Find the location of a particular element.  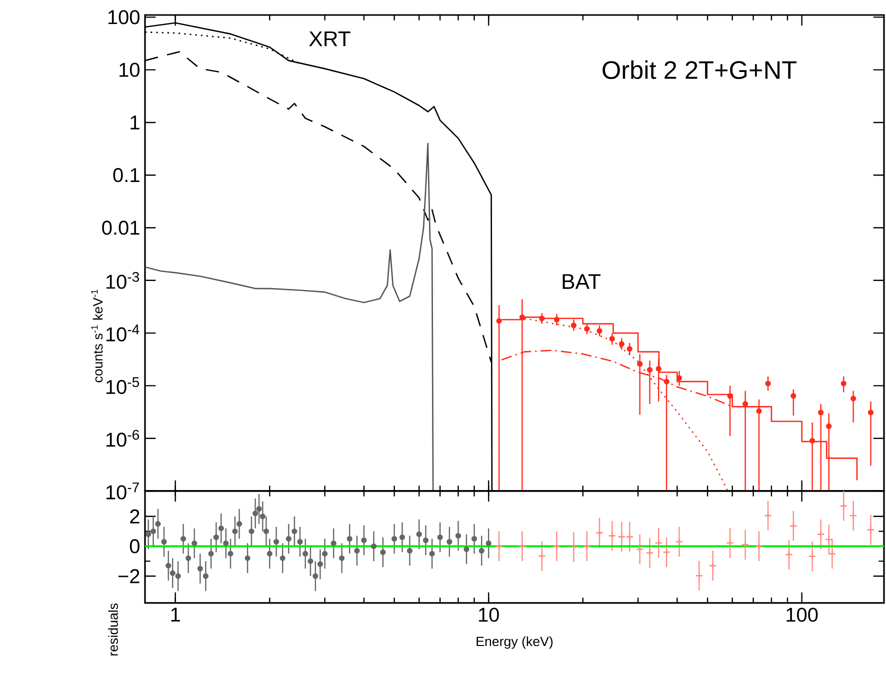

x-tick-label: 10 is located at coordinates (488, 615).